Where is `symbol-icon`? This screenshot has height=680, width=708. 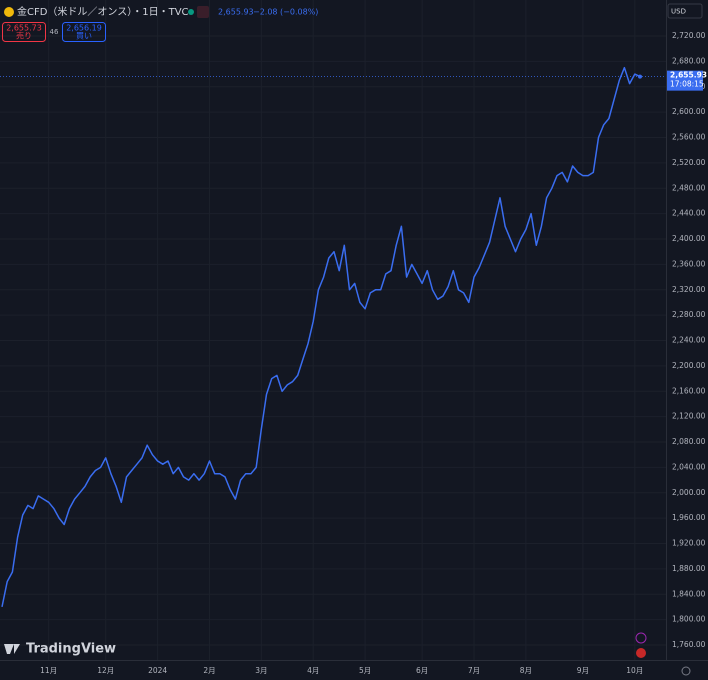
symbol-icon is located at coordinates (9, 12).